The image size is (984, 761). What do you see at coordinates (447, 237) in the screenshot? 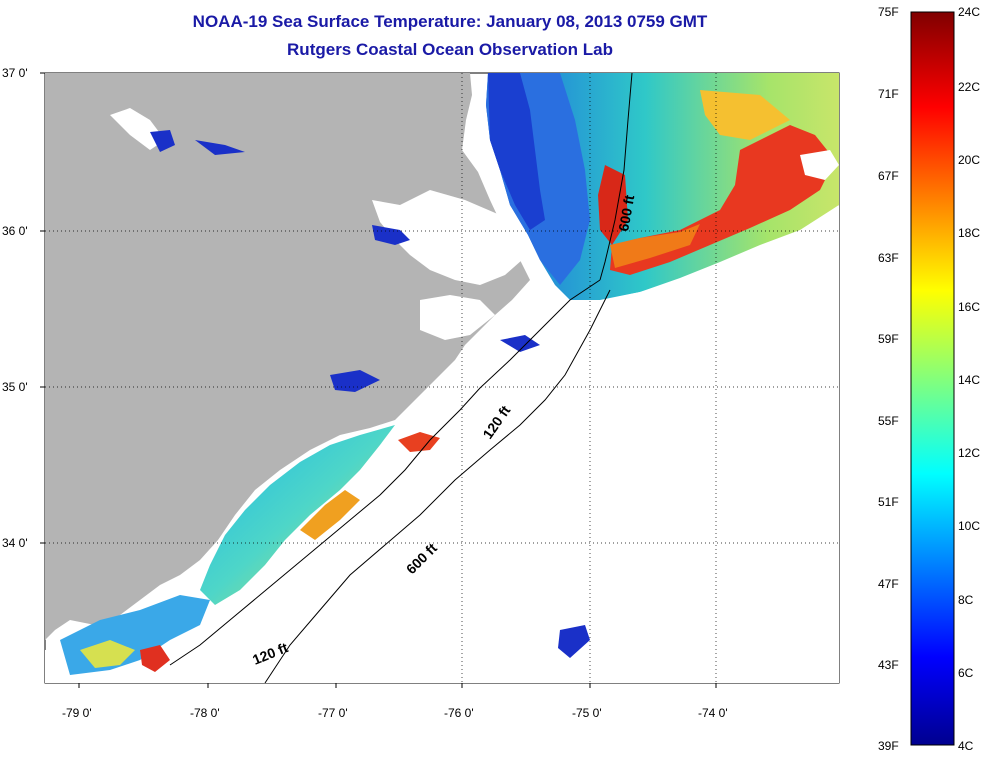
I see `sound-area` at bounding box center [447, 237].